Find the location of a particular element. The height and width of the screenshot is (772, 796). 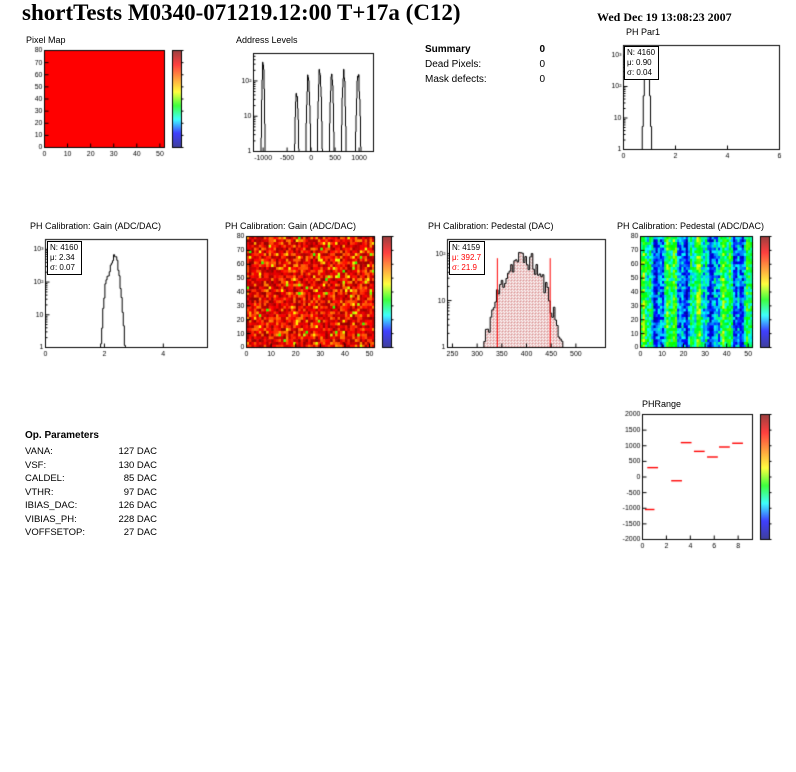

op-param-label: IBIAS_DAC: is located at coordinates (51, 505).